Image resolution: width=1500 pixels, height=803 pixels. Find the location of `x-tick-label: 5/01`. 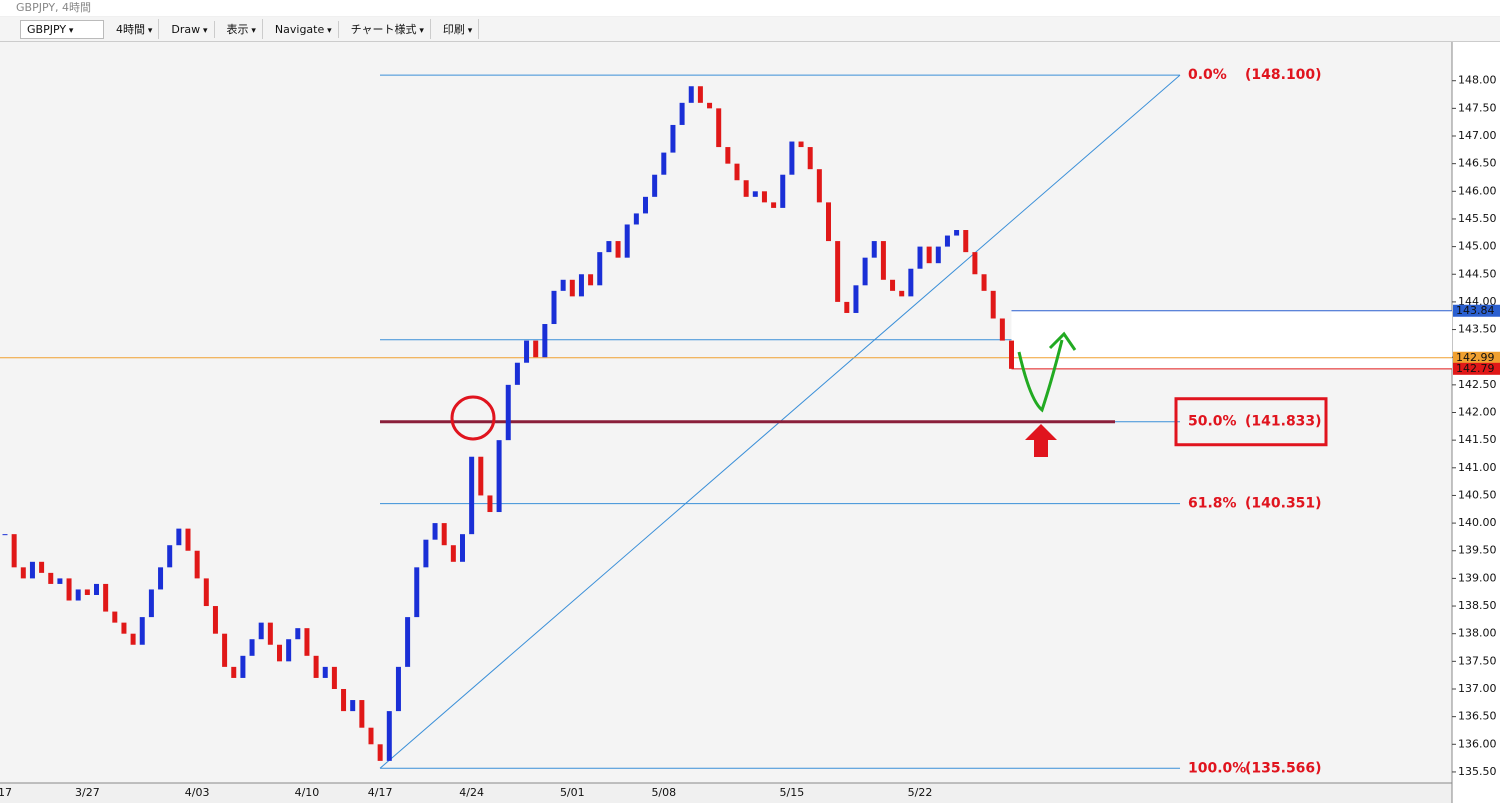

x-tick-label: 5/01 is located at coordinates (572, 792).